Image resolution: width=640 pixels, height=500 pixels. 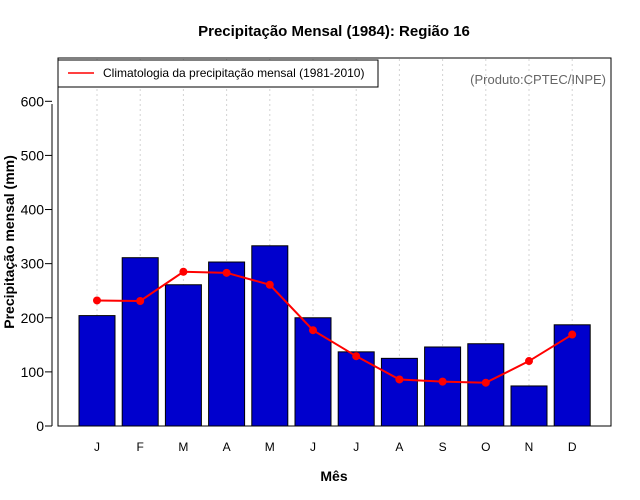 What do you see at coordinates (572, 447) in the screenshot?
I see `x-tick-label: D` at bounding box center [572, 447].